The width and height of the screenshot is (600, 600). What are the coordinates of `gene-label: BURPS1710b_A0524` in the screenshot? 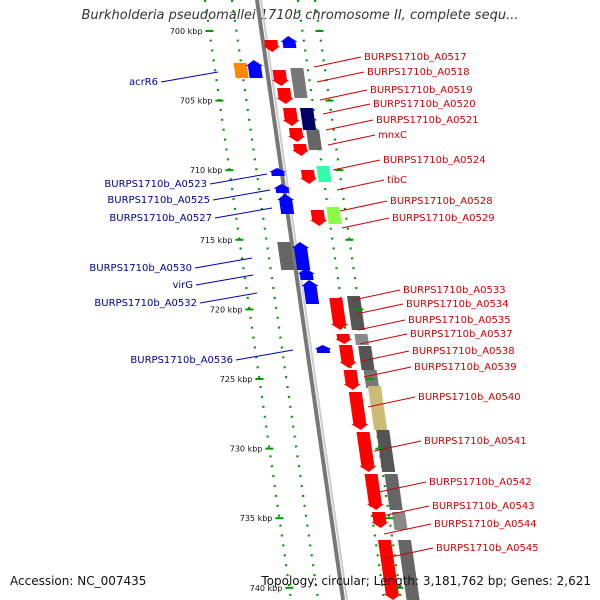 It's located at (434, 160).